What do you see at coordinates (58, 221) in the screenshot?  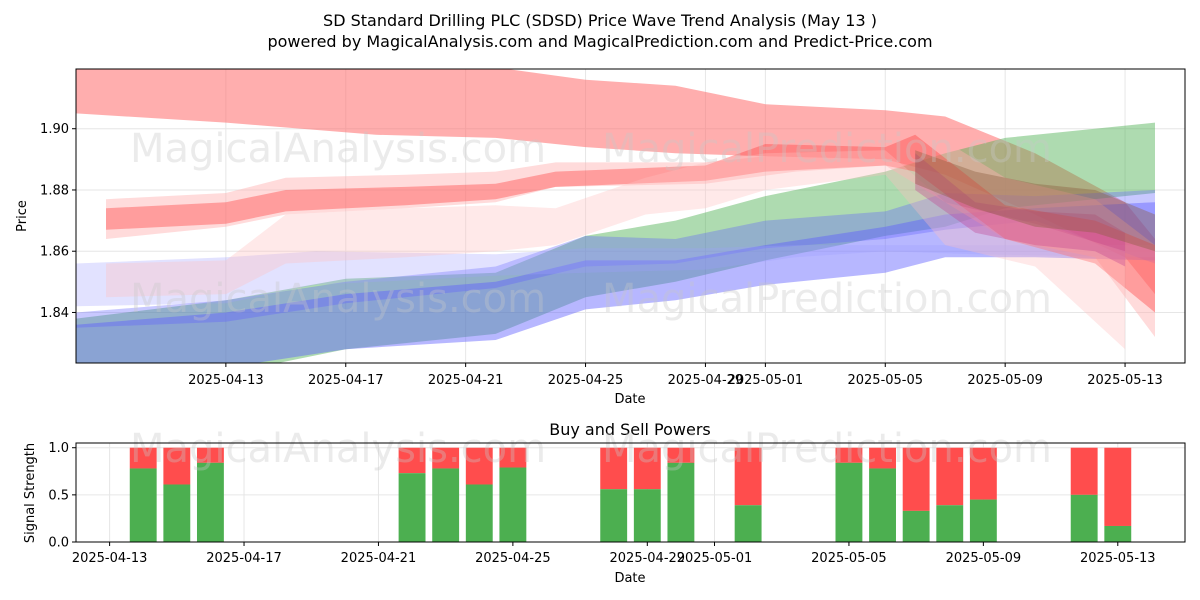 I see `price-y-axis: 1.84 1.86 1.88 1.90` at bounding box center [58, 221].